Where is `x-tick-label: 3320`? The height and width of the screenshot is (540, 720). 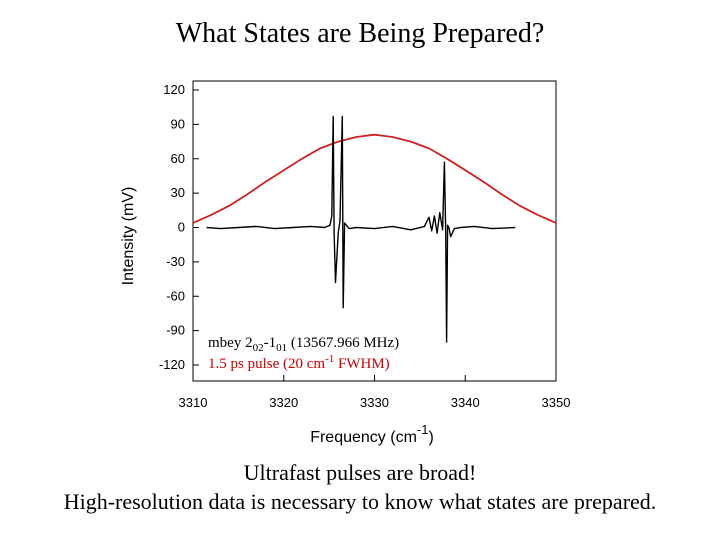
x-tick-label: 3320 is located at coordinates (283, 402).